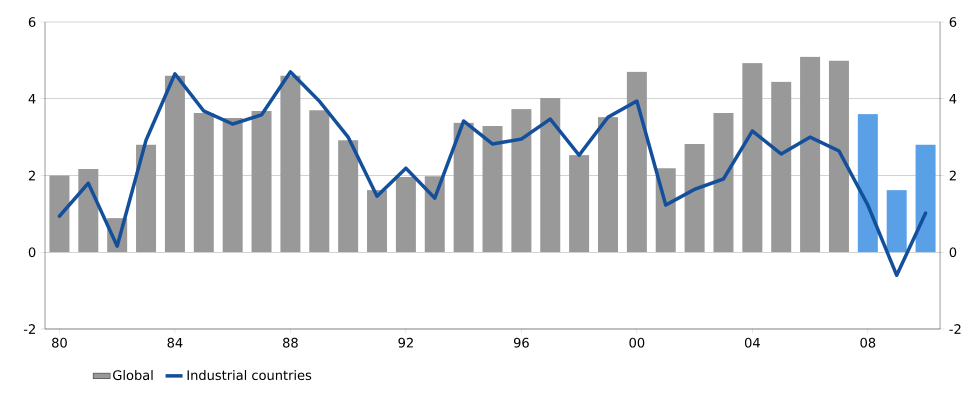 Image resolution: width=974 pixels, height=410 pixels. I want to click on y2-tick-label: 6, so click(953, 22).